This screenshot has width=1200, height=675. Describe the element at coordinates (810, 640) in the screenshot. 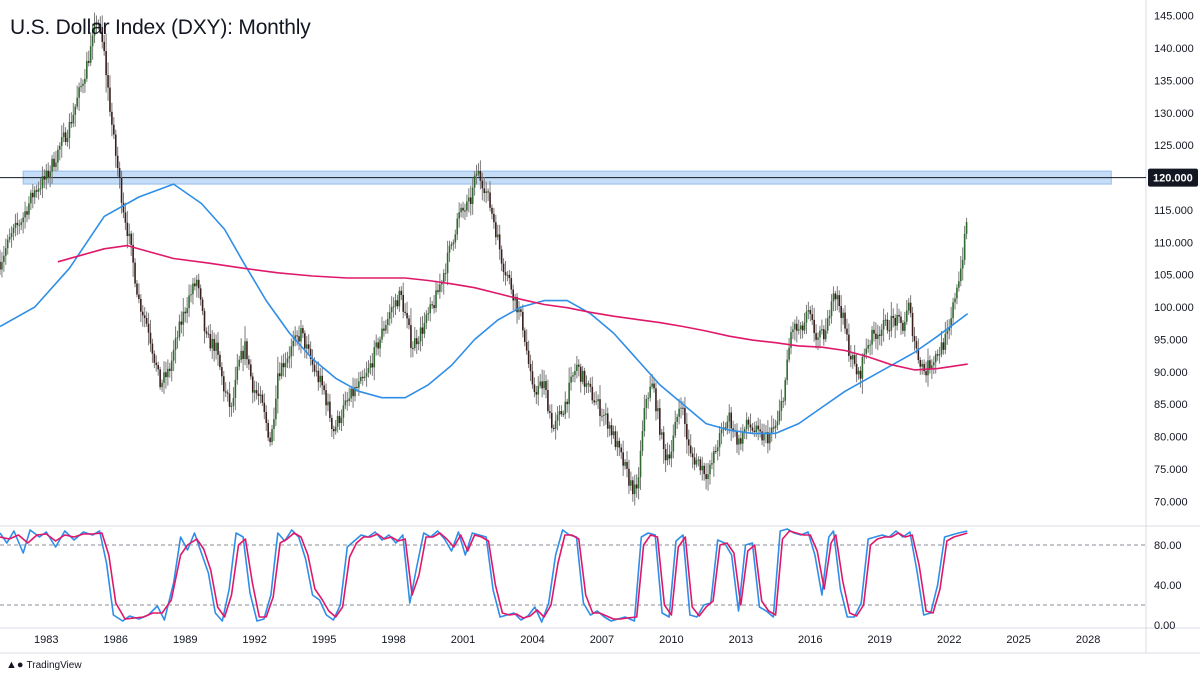

I see `time-tick-label: 2016` at that location.